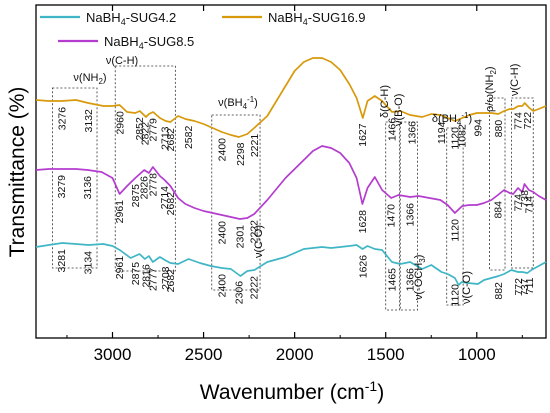  I want to click on peak-label: 2306, so click(239, 293).